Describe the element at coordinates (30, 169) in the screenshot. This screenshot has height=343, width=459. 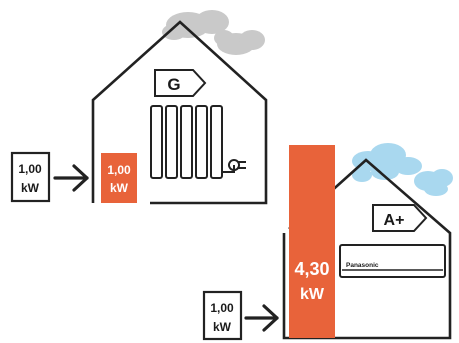
I see `left-input-value: 1,00` at that location.